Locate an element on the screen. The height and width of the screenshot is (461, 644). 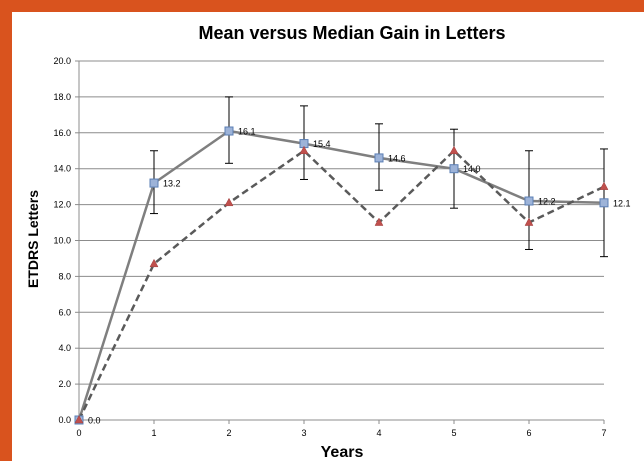
data-label: 14.0 is located at coordinates (472, 169).